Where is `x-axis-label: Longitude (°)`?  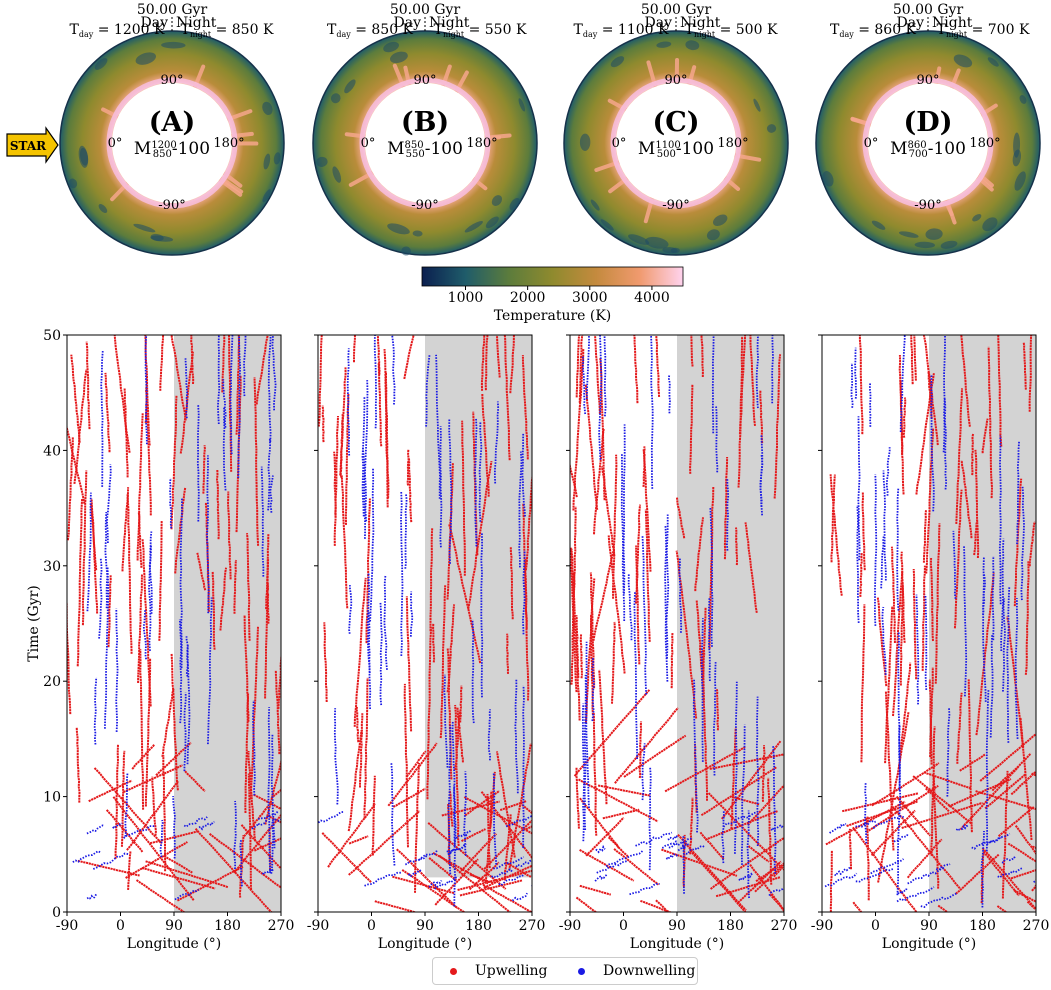 x-axis-label: Longitude (°) is located at coordinates (677, 944).